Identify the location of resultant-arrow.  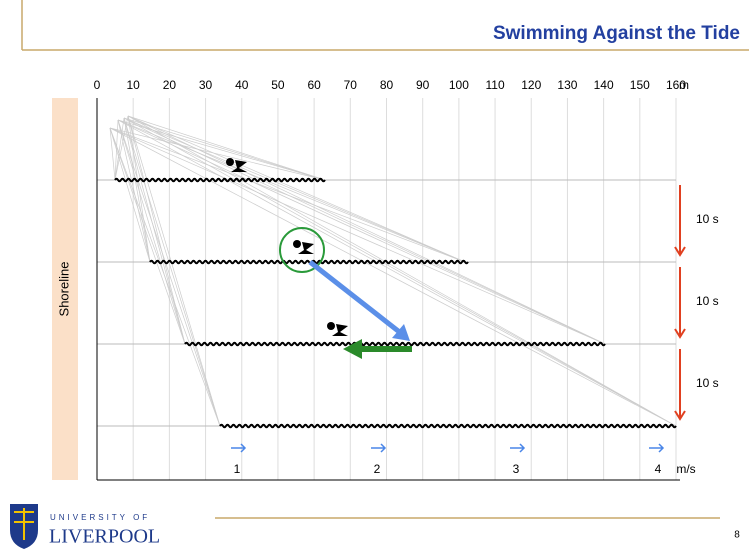
(356, 298).